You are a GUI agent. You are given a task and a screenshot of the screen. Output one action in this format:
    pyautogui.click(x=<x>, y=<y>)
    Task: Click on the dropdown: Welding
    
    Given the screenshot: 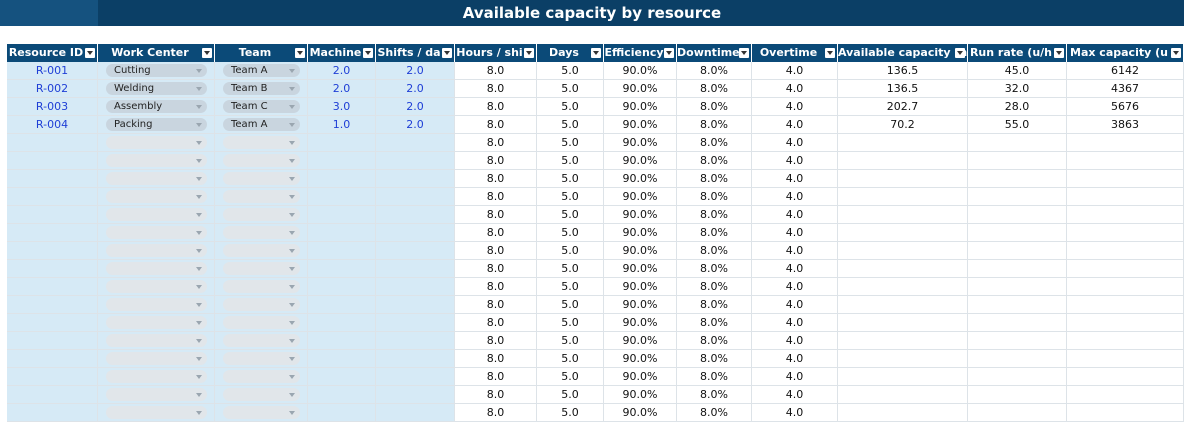 What is the action you would take?
    pyautogui.click(x=156, y=88)
    